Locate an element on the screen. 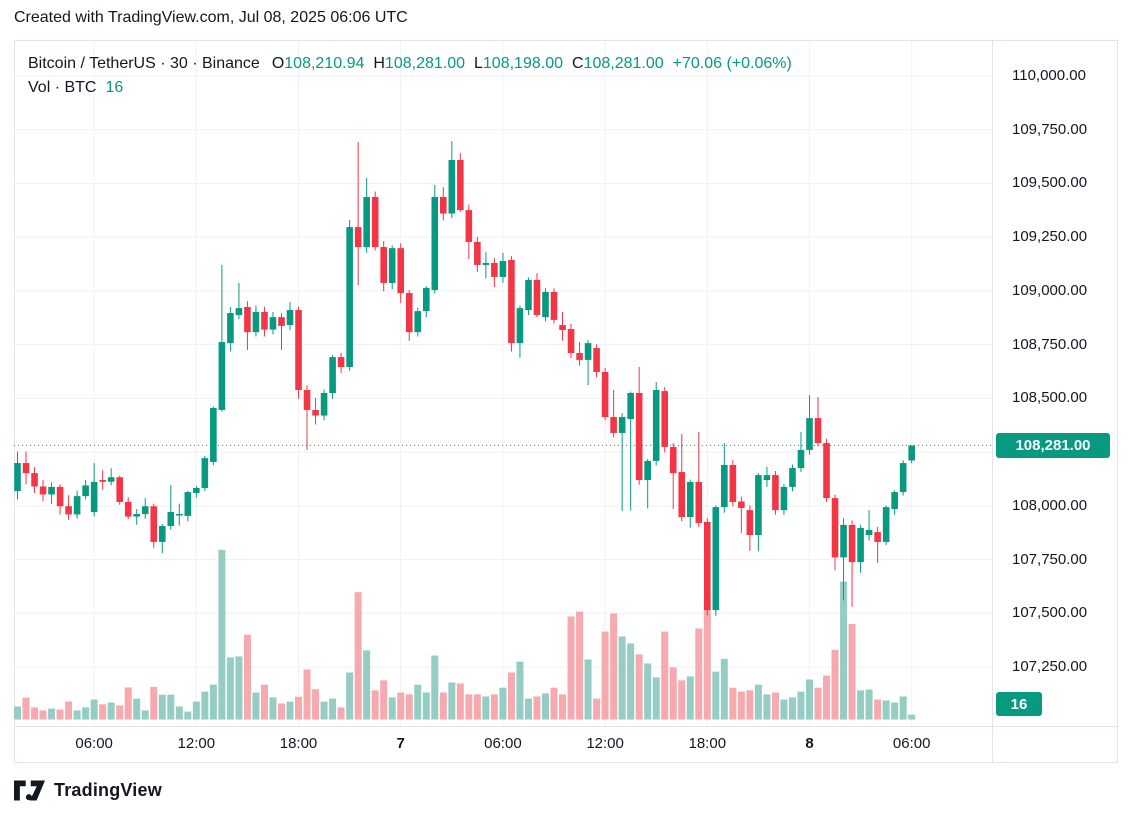 This screenshot has height=817, width=1131. legend-change: +70.06 (+0.06%) is located at coordinates (732, 63).